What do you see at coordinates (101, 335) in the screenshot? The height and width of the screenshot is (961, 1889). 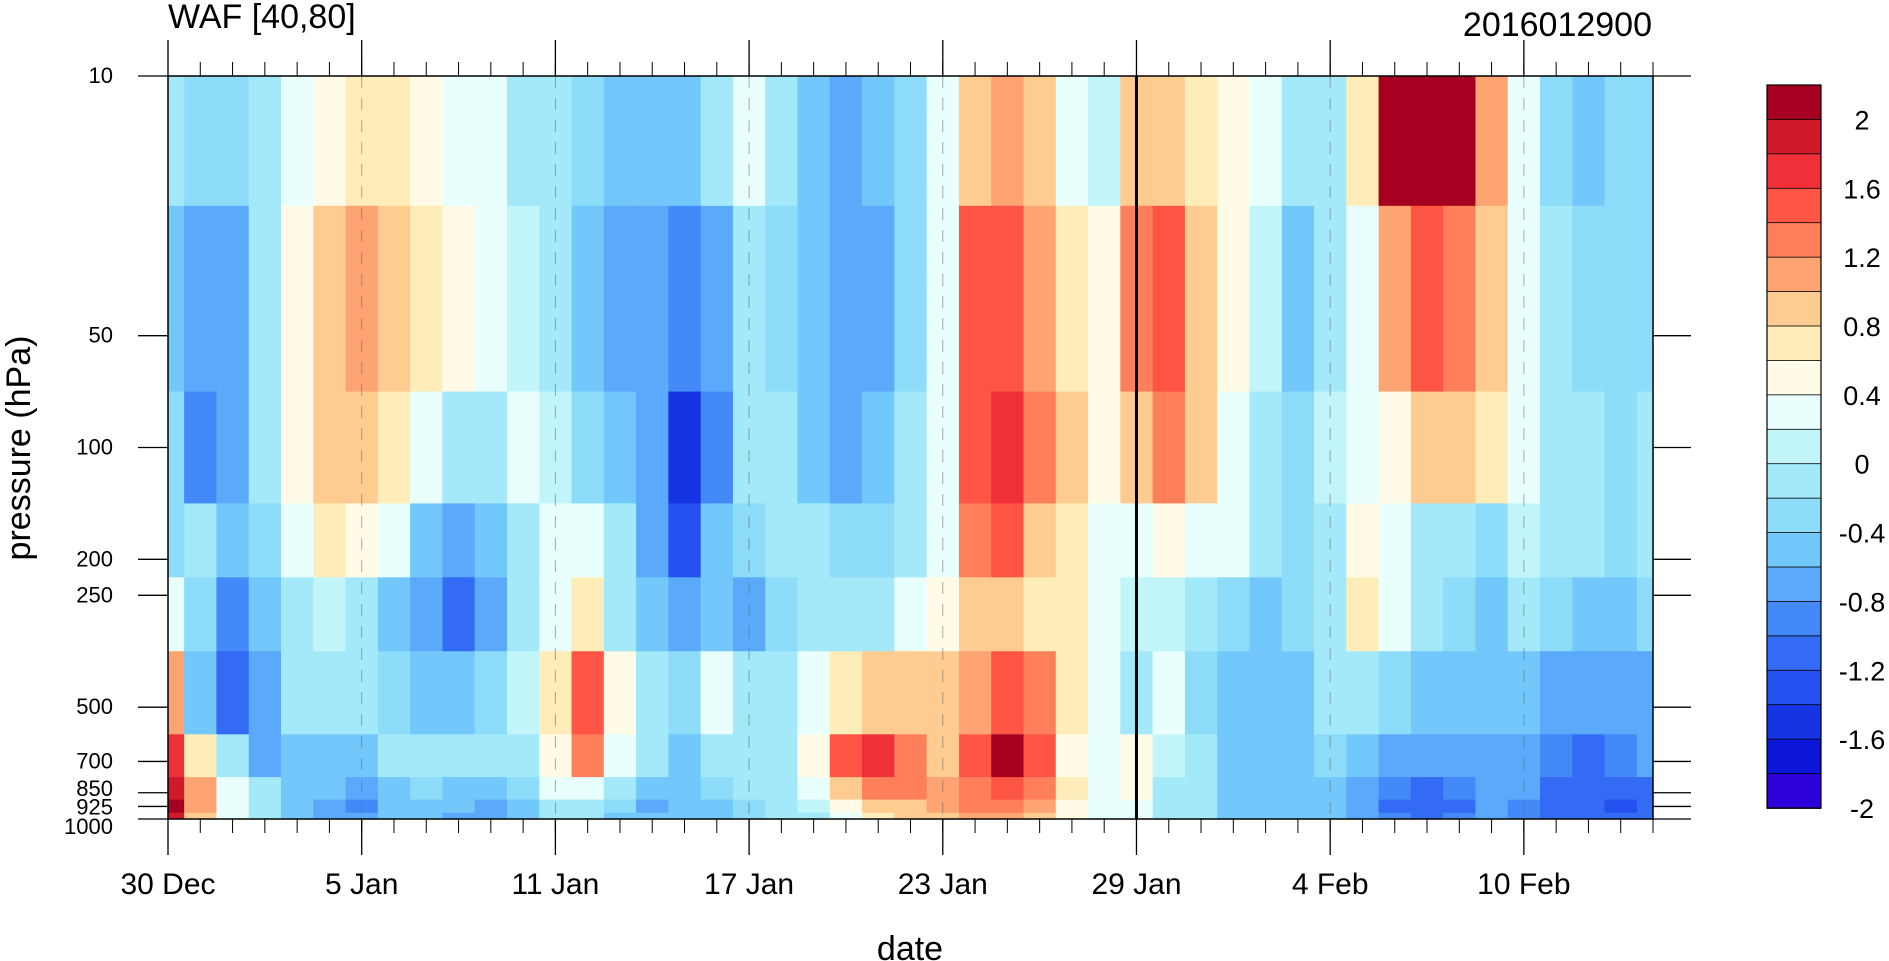 I see `y-tick-label: 50` at bounding box center [101, 335].